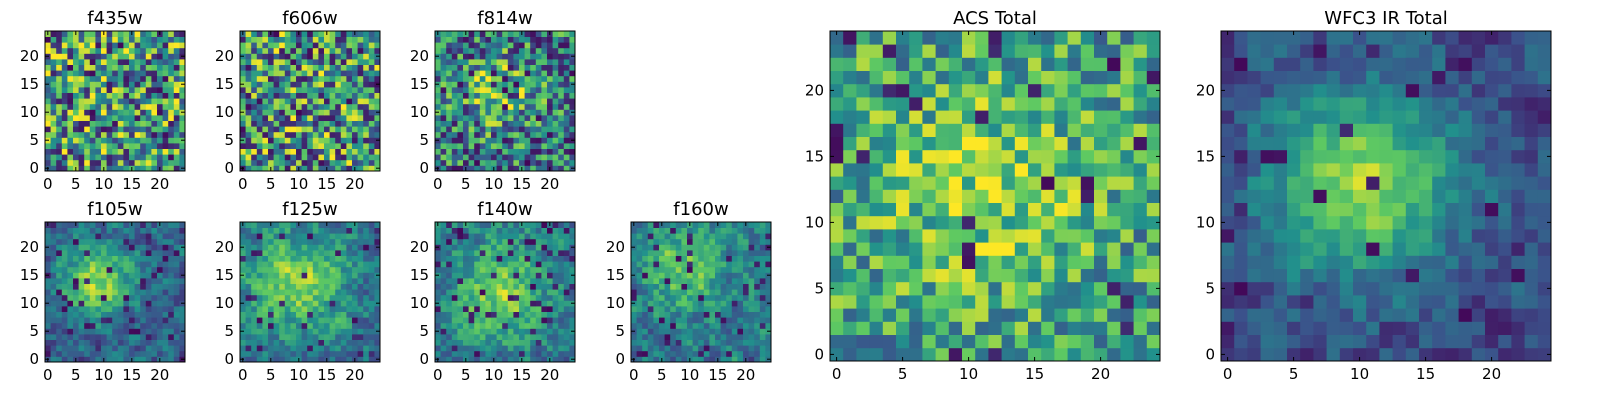 This screenshot has height=400, width=1600. I want to click on axes-frame, so click(701, 292).